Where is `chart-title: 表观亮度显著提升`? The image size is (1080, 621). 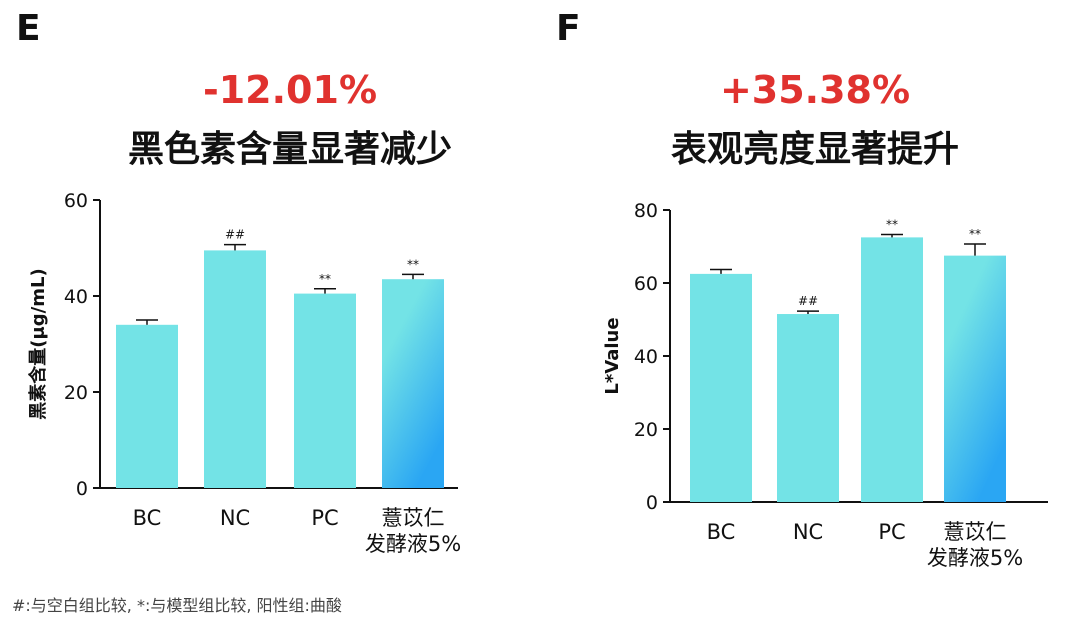 chart-title: 表观亮度显著提升 is located at coordinates (814, 149).